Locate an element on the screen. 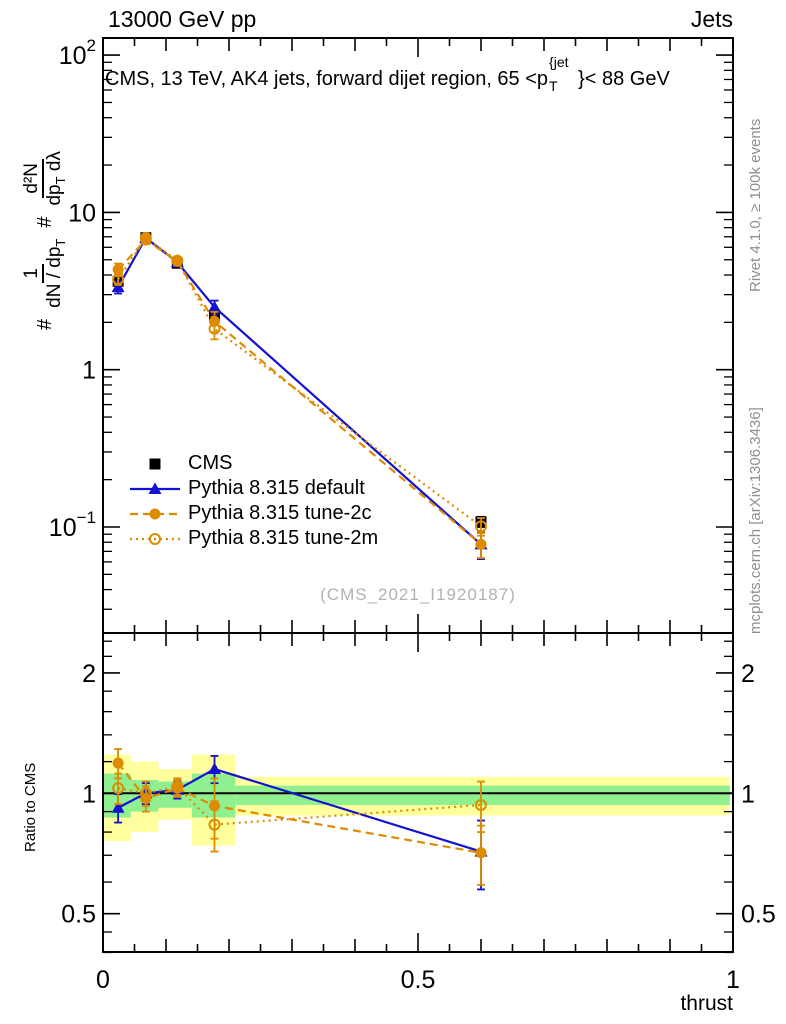 The width and height of the screenshot is (786, 1024). main-y-tick-label: 10⁻¹ is located at coordinates (72, 525).